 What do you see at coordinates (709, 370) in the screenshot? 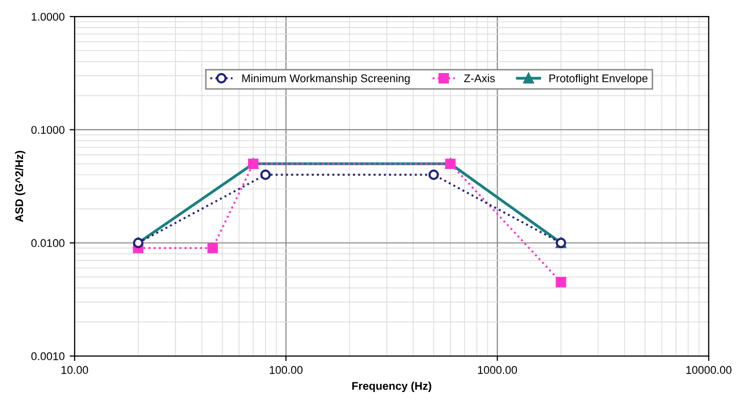
I see `x-tick-label: 10000.00` at bounding box center [709, 370].